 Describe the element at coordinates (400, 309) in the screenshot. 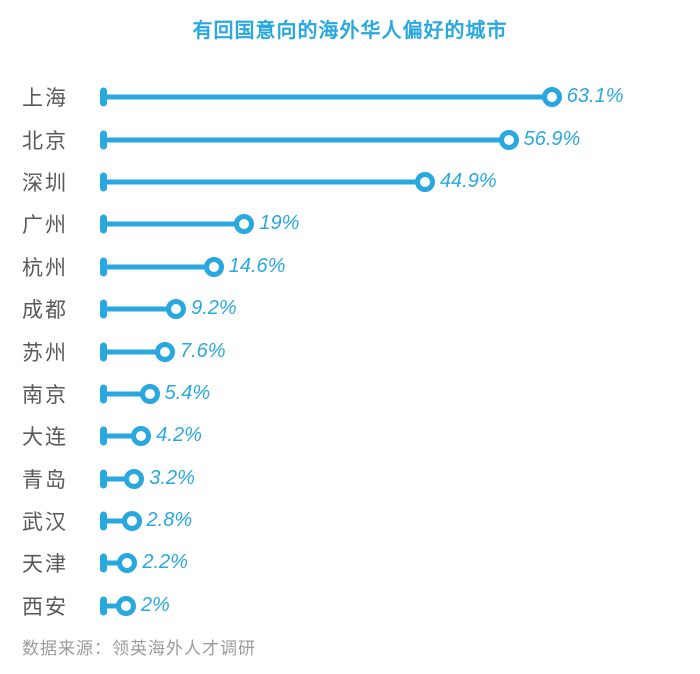

I see `lollipop-track: 9.2%` at that location.